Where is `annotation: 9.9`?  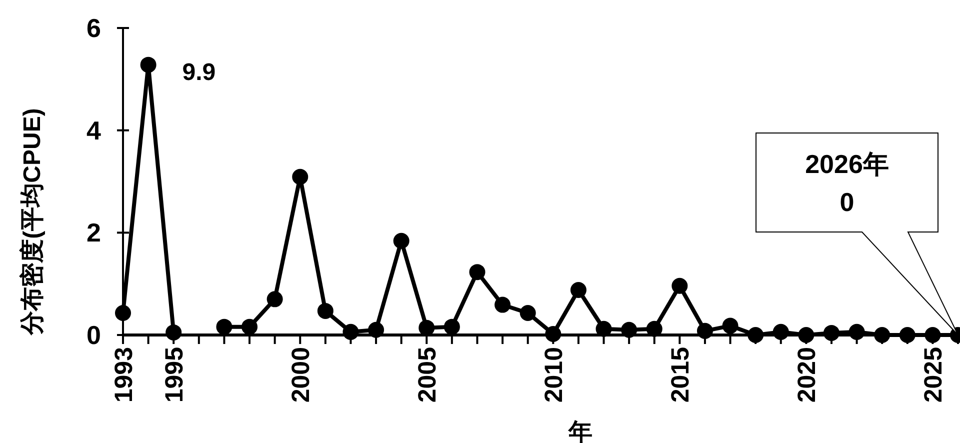
annotation: 9.9 is located at coordinates (199, 72).